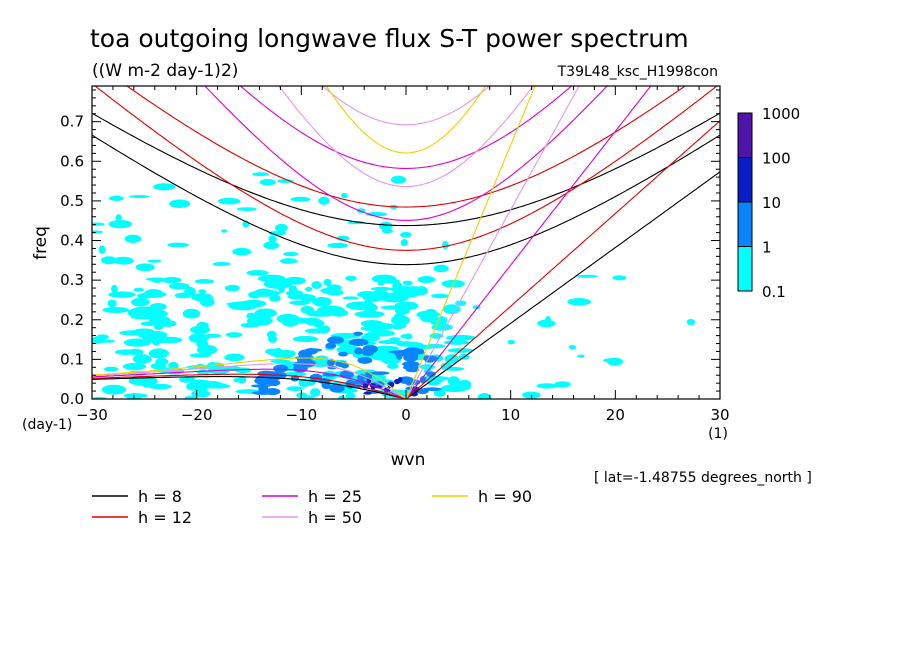 Image resolution: width=904 pixels, height=654 pixels. Describe the element at coordinates (197, 415) in the screenshot. I see `x-tick-label: −20` at that location.